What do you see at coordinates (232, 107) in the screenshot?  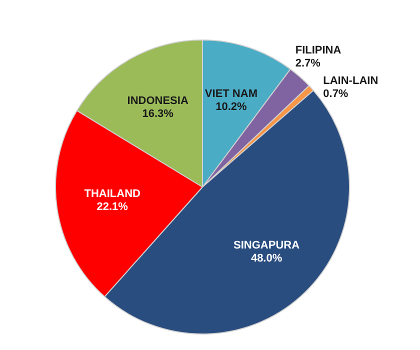 I see `data-label: 10.2%` at bounding box center [232, 107].